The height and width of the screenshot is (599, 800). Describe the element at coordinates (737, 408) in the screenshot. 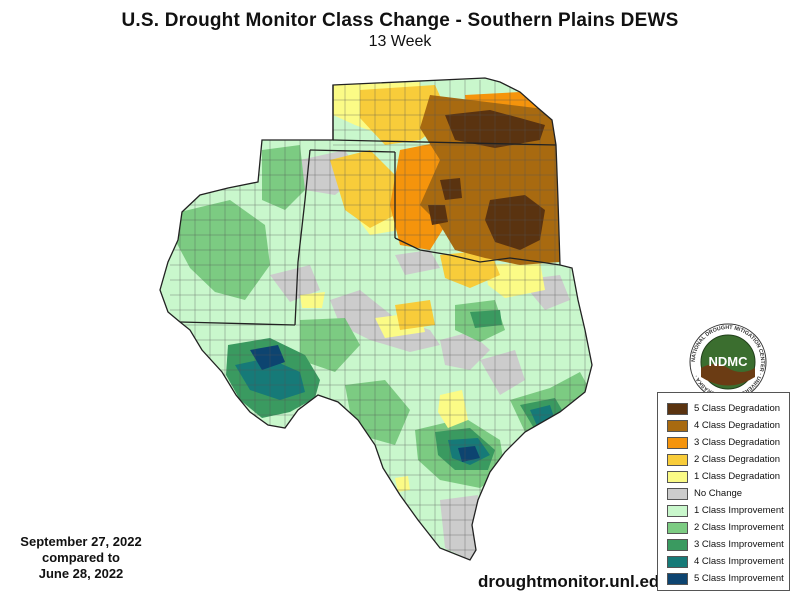

I see `legend-label: 5 Class Degradation` at that location.